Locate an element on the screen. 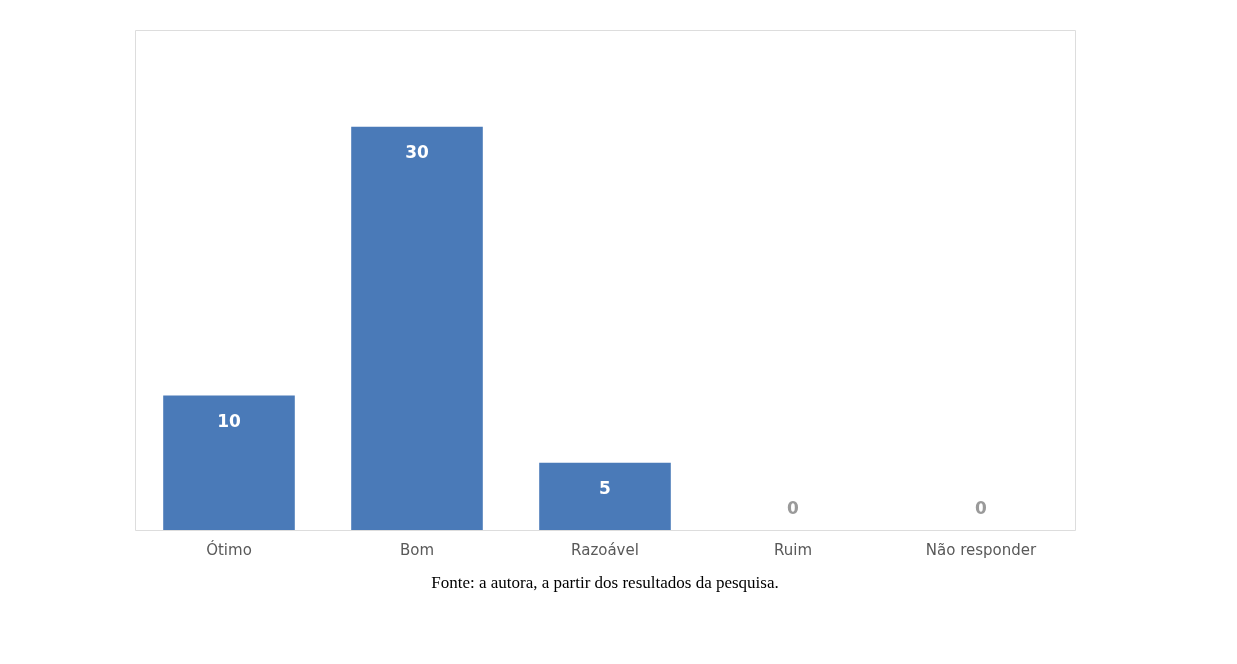 This screenshot has height=664, width=1237. source-note: Fonte: a autora, a partir dos resultados da pesquisa. is located at coordinates (605, 582).